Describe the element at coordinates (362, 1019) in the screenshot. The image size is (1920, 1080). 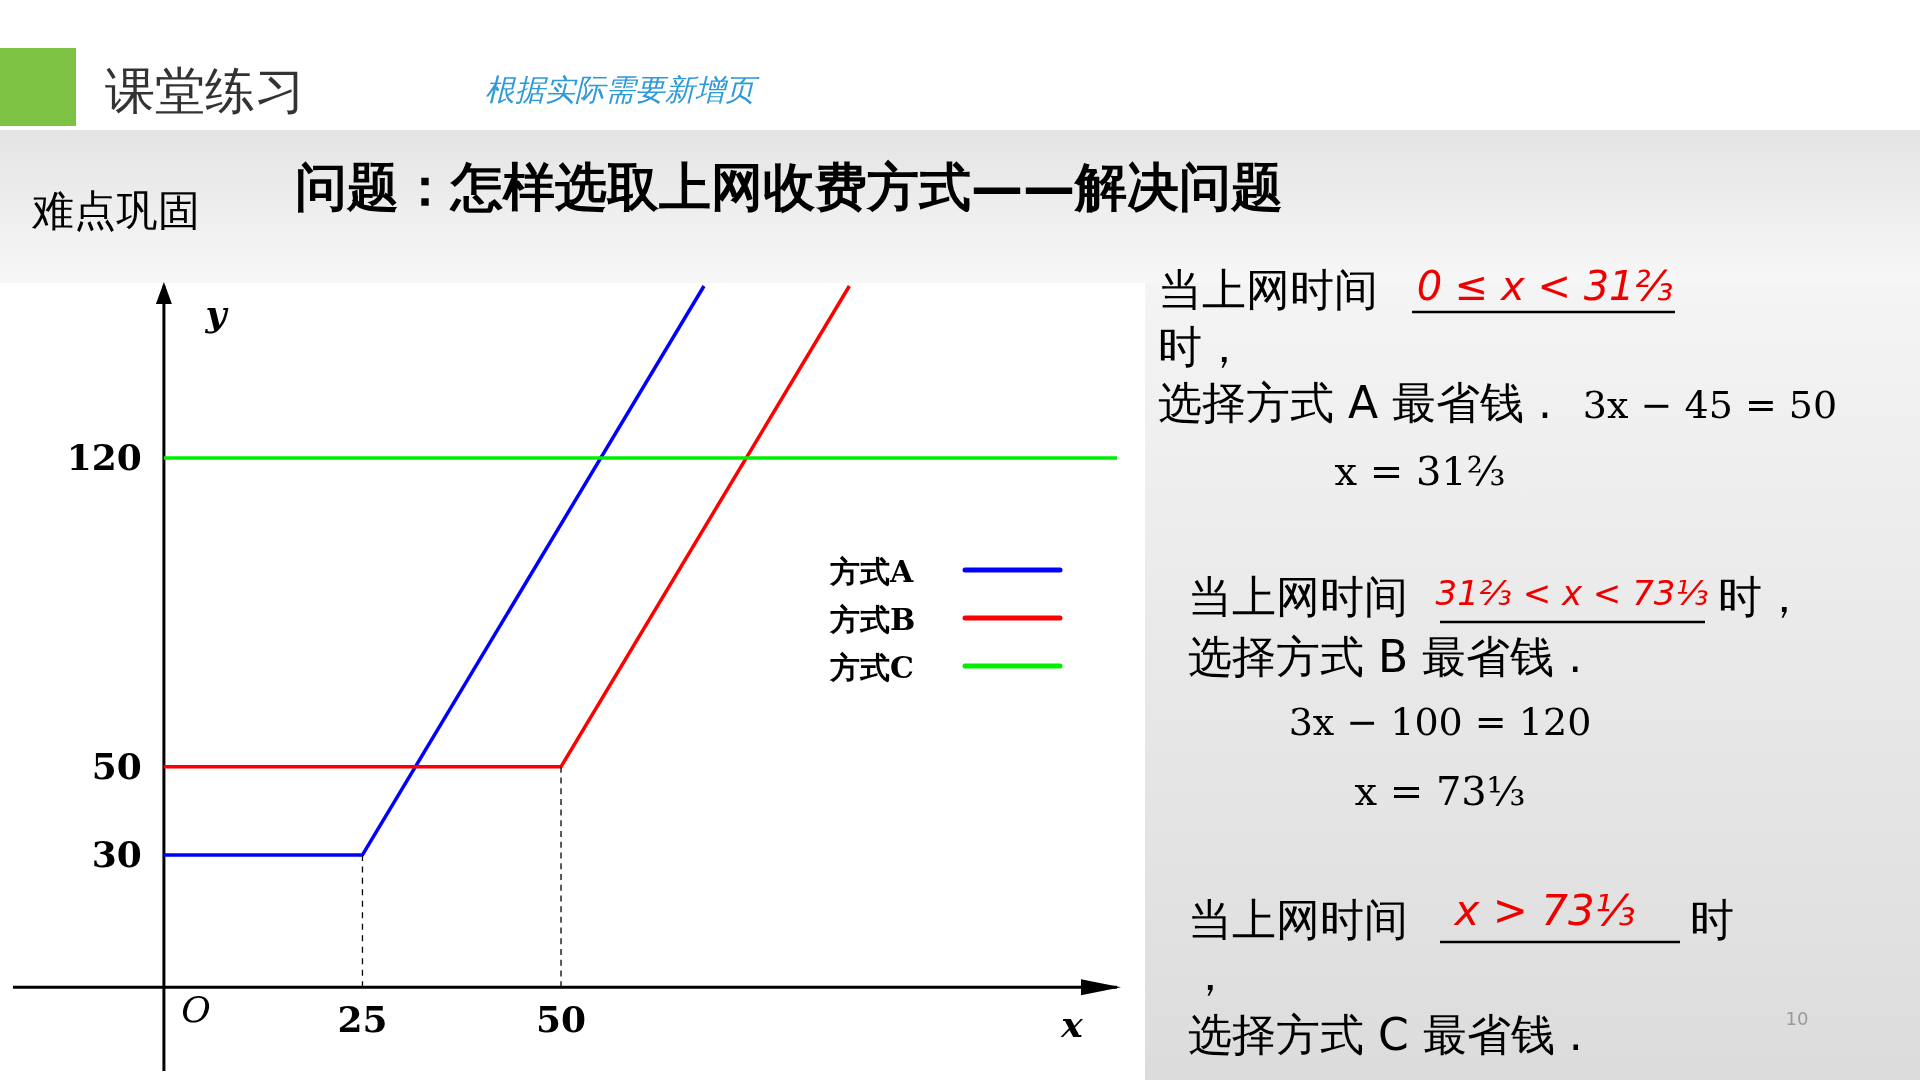
I see `x-tick-label: 25` at that location.